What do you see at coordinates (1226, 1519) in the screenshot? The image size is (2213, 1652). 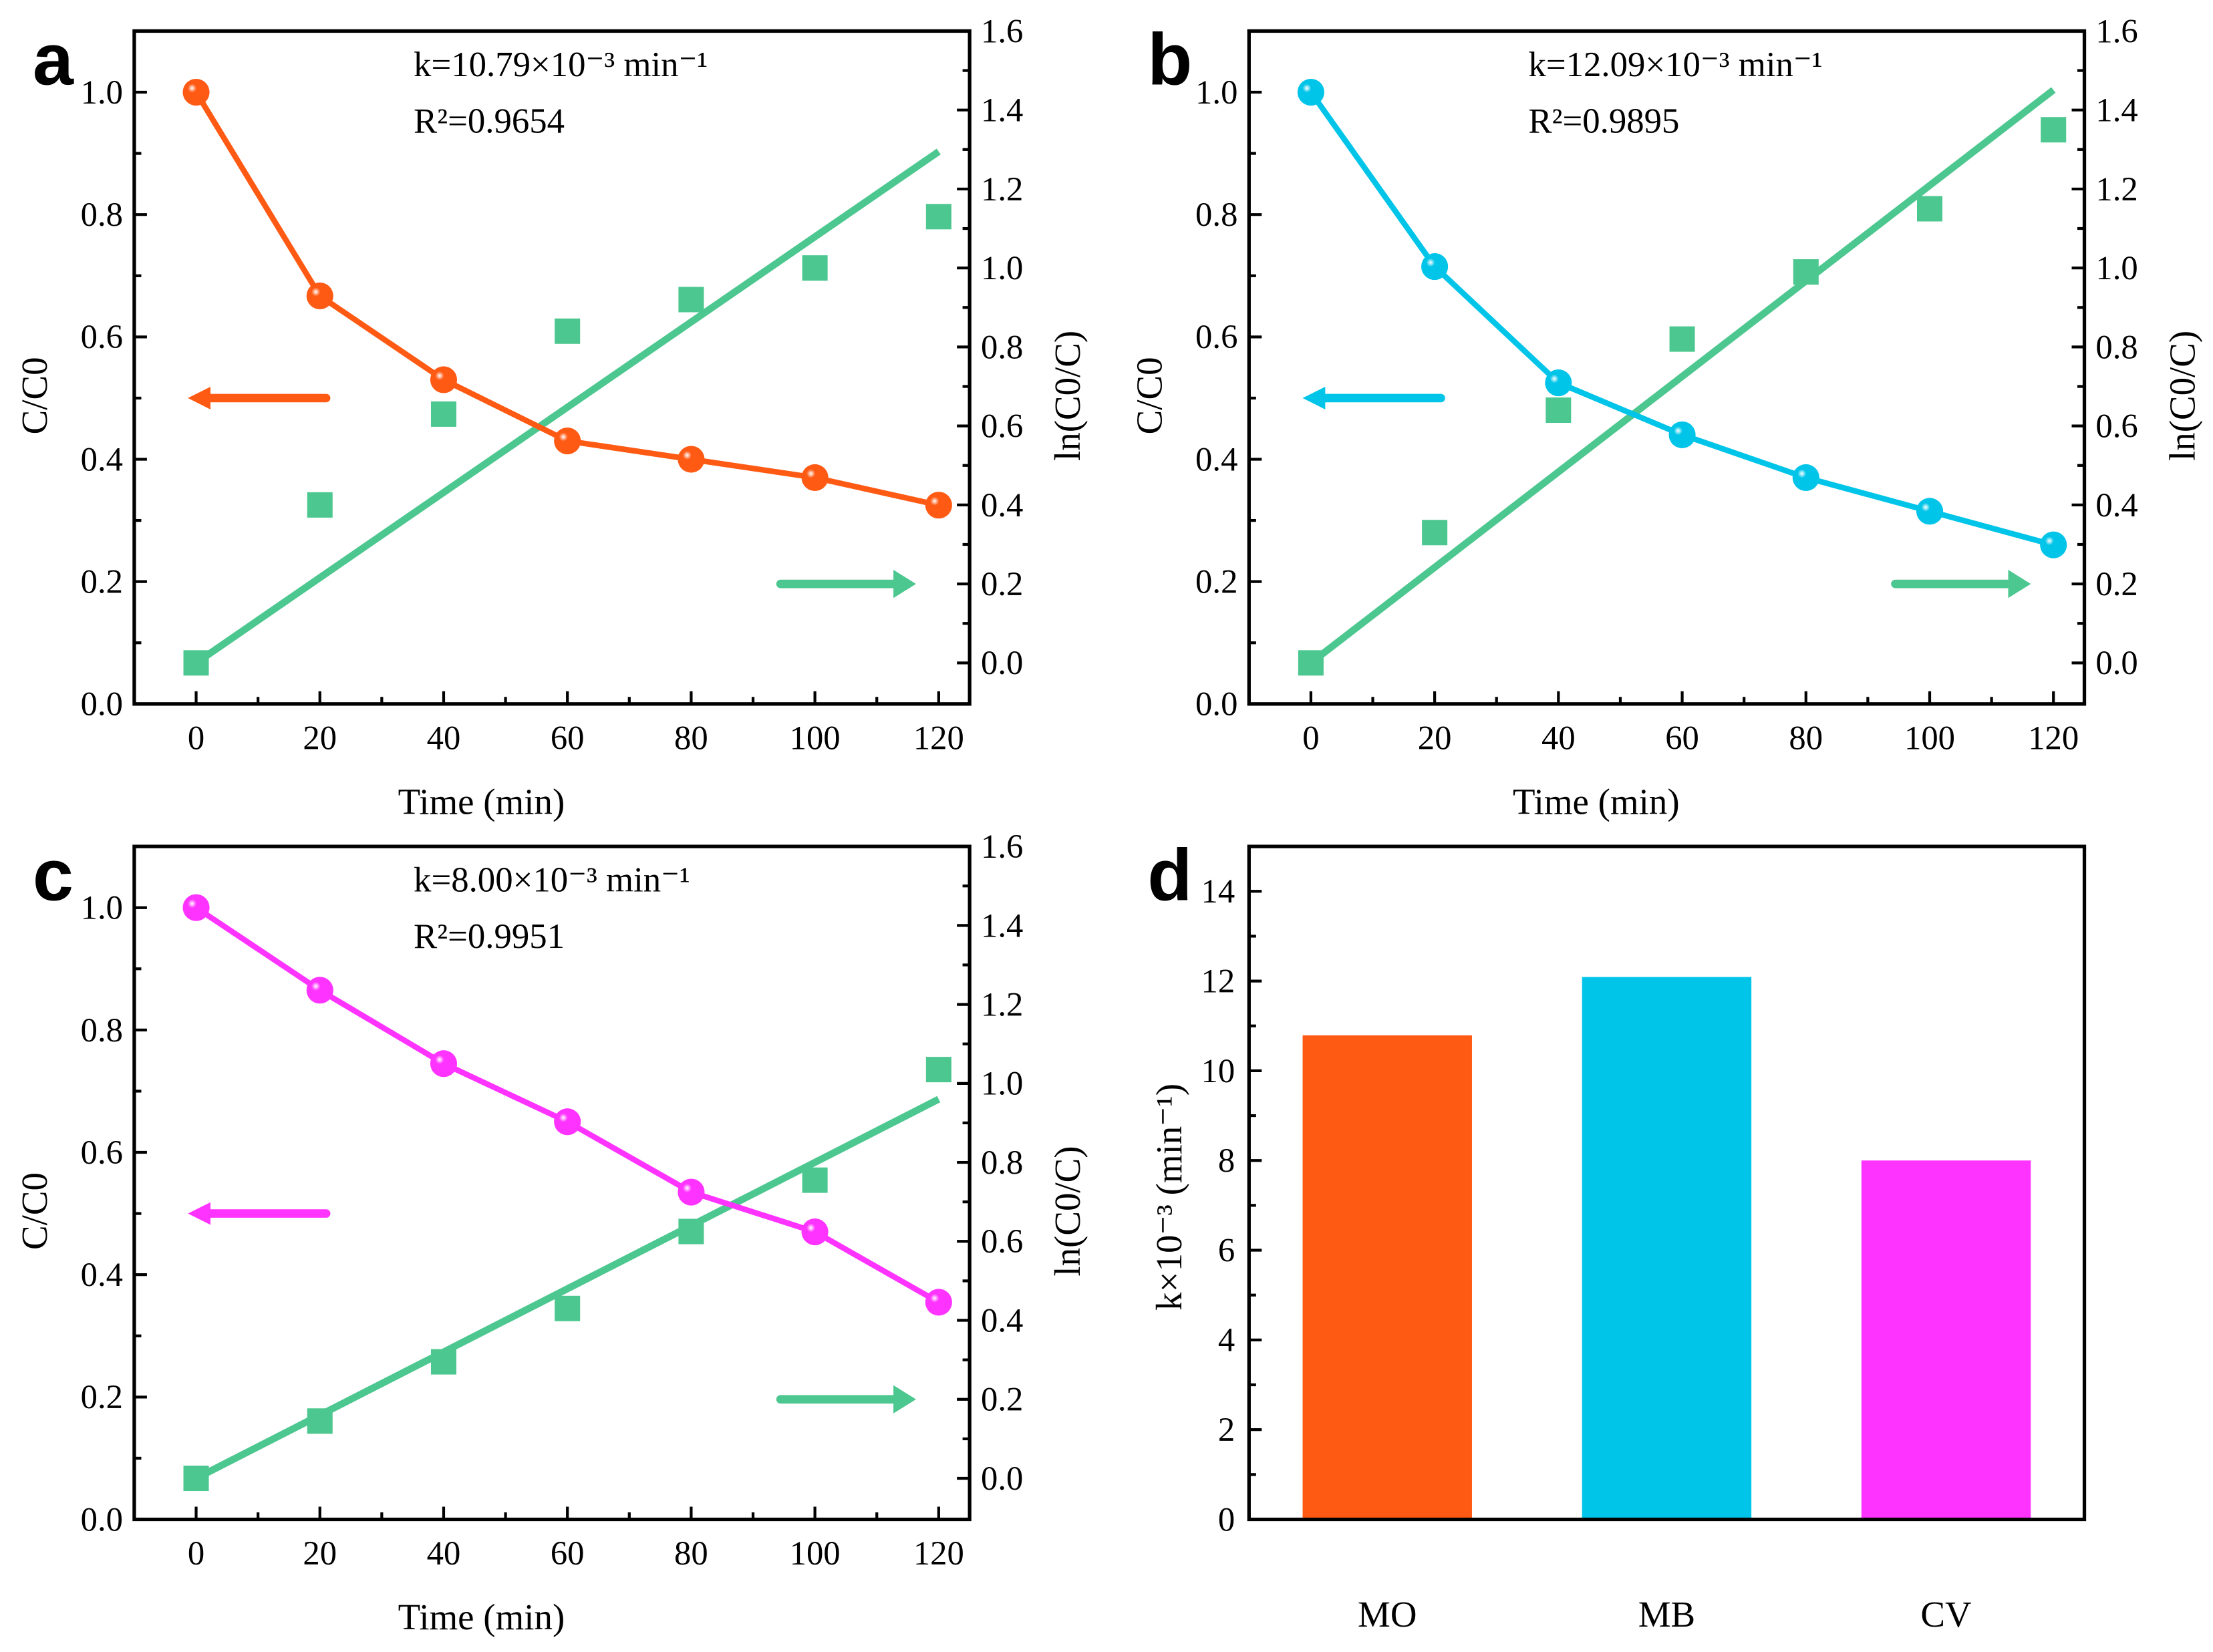 I see `y-tick-label: 0` at bounding box center [1226, 1519].